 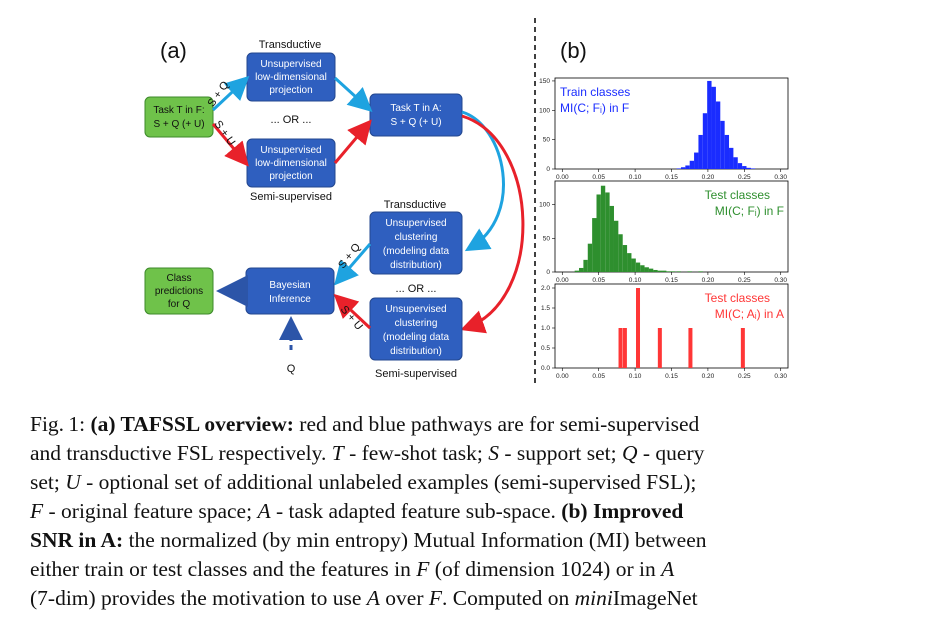 I want to click on projection-bottom-box: Unsupervised low-dimensional projection, so click(x=291, y=163).